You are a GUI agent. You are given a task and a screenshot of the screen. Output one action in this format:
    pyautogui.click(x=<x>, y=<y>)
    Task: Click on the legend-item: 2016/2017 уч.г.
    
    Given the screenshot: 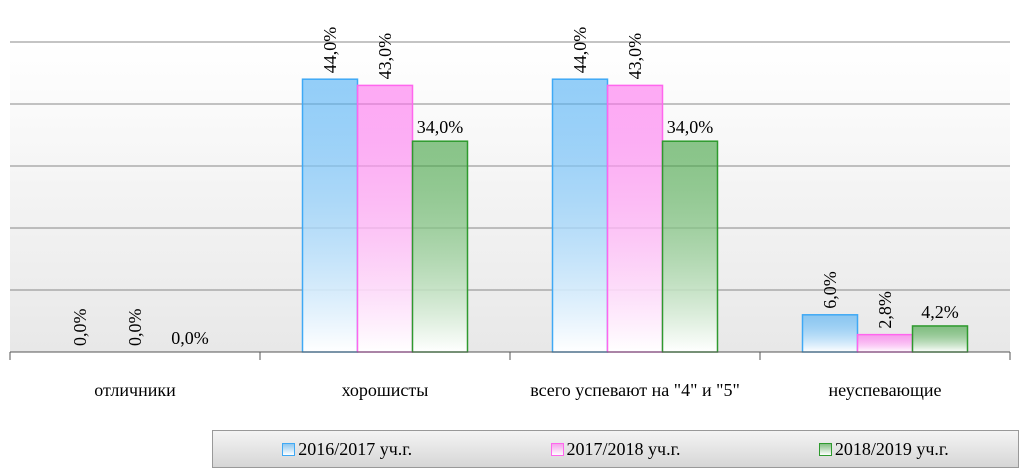 What is the action you would take?
    pyautogui.click(x=347, y=449)
    